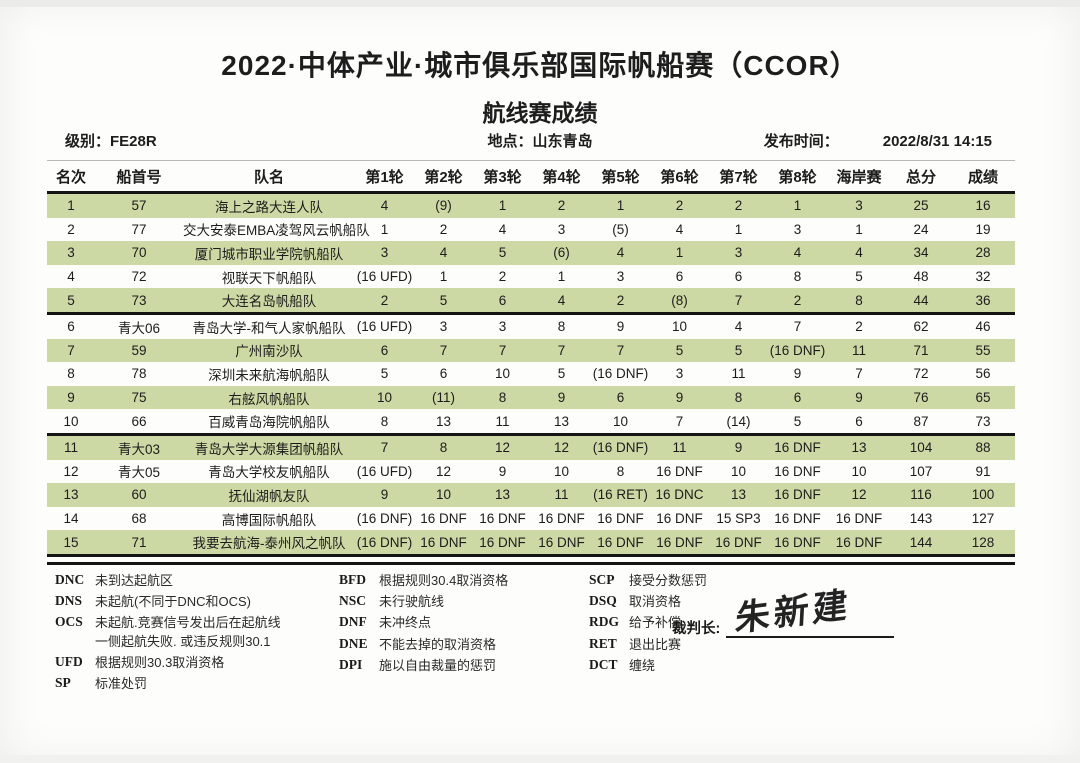 The height and width of the screenshot is (763, 1080). What do you see at coordinates (531, 230) in the screenshot?
I see `table-row: 2 77 交大安泰EMBA凌驾风云帆船队 1 2 4 3 (5) 4 1 3 1 24 19` at bounding box center [531, 230].